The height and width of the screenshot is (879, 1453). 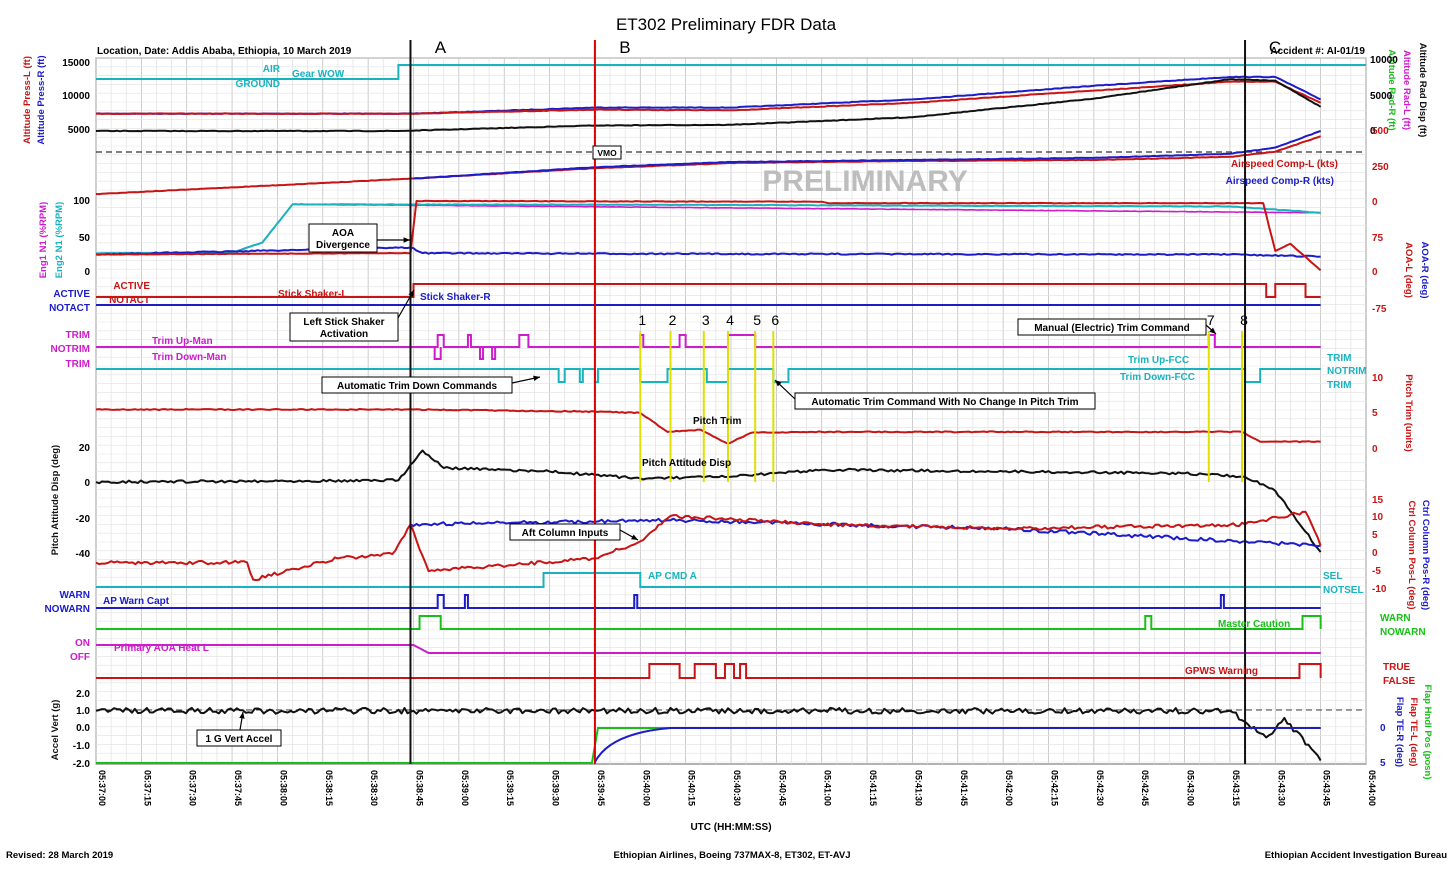 I want to click on x-tick-label: 05:37:30, so click(x=193, y=788).